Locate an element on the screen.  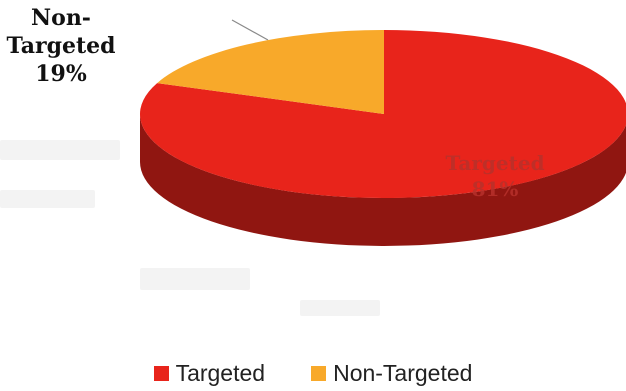
data-label-name: Targeted is located at coordinates (495, 163).